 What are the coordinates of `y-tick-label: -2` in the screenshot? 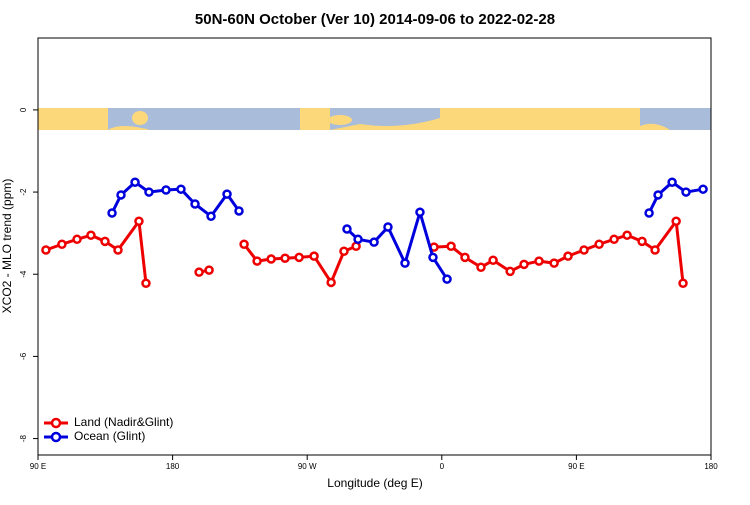 It's located at (23, 192).